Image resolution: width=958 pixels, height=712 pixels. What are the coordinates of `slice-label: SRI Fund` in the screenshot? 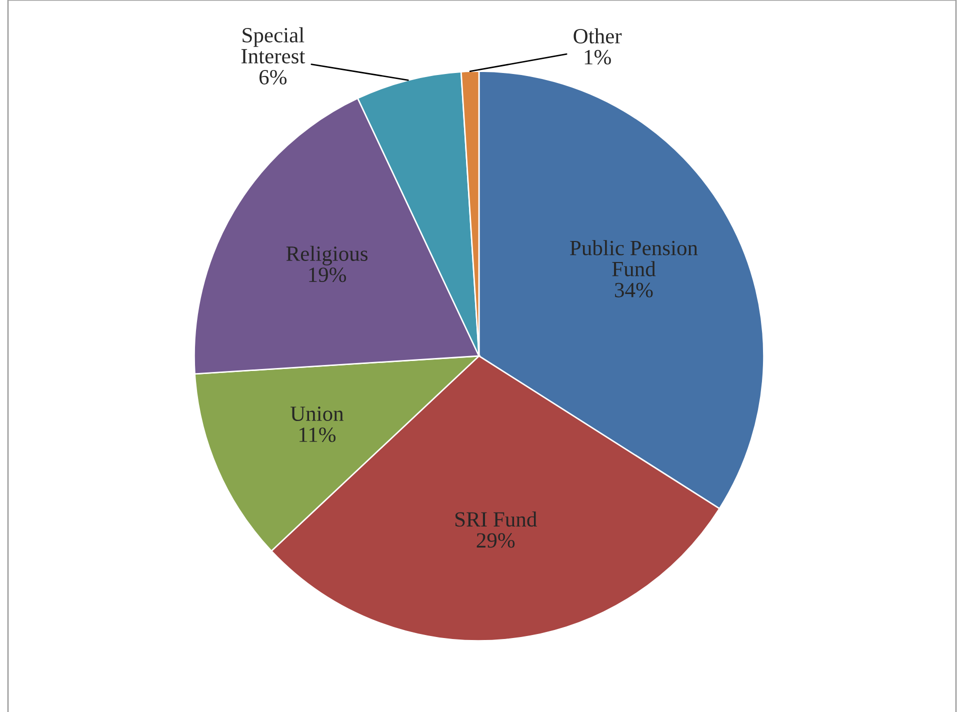 It's located at (496, 519).